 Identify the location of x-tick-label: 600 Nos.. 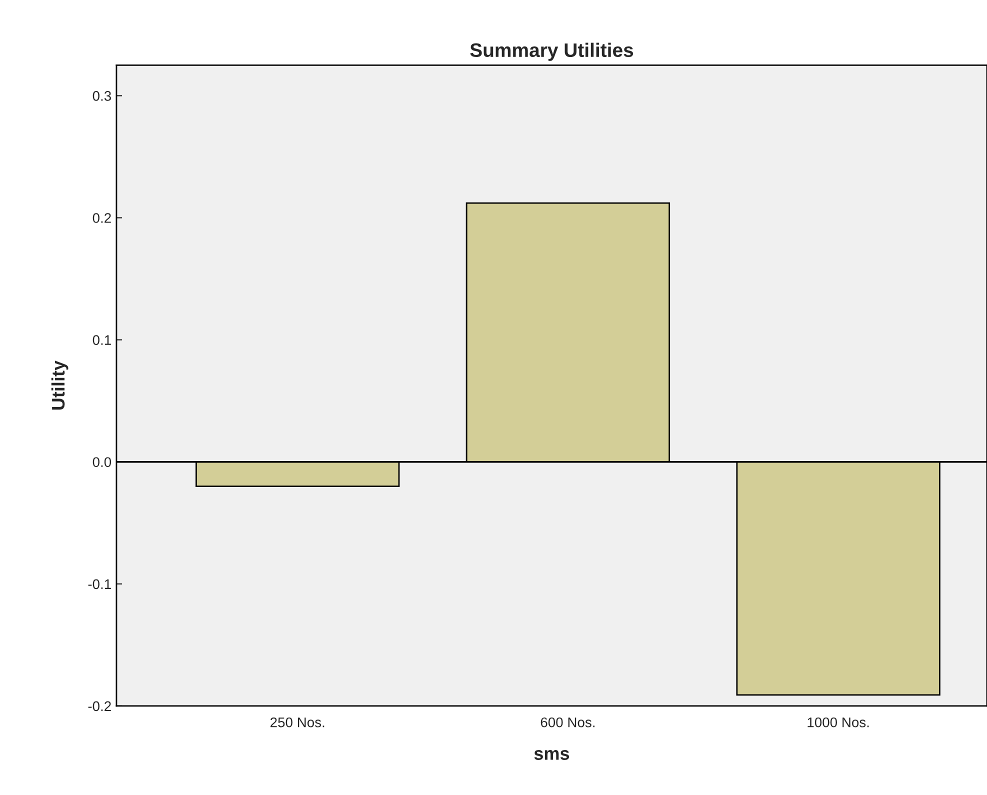
(567, 722).